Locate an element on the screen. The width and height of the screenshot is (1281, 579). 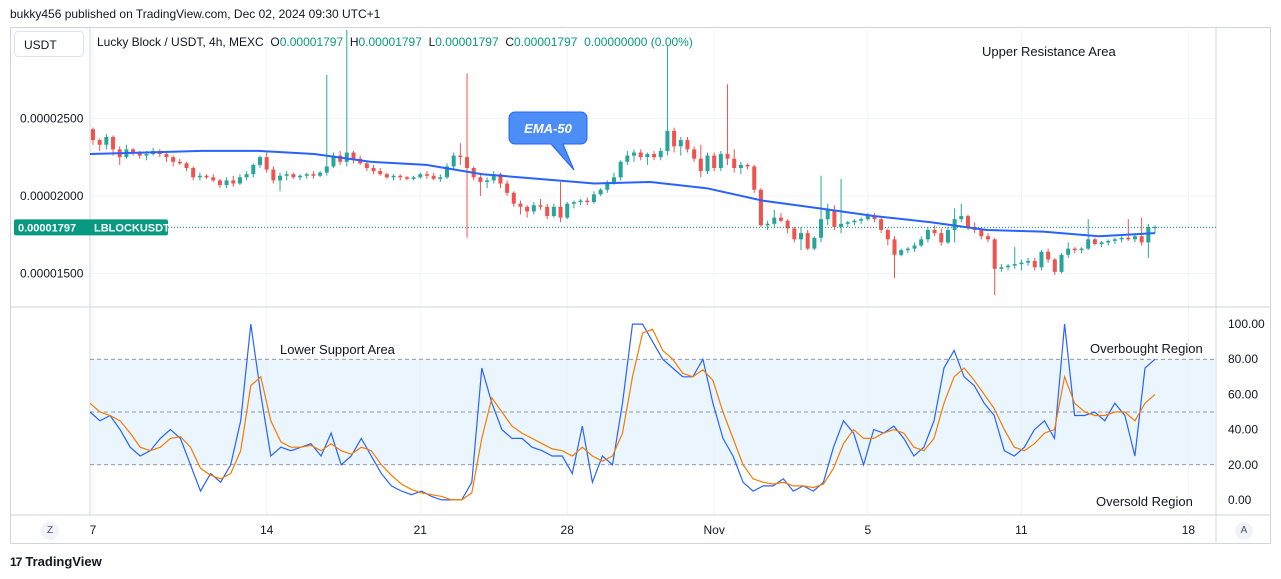
time-tick-label: Nov is located at coordinates (713, 530).